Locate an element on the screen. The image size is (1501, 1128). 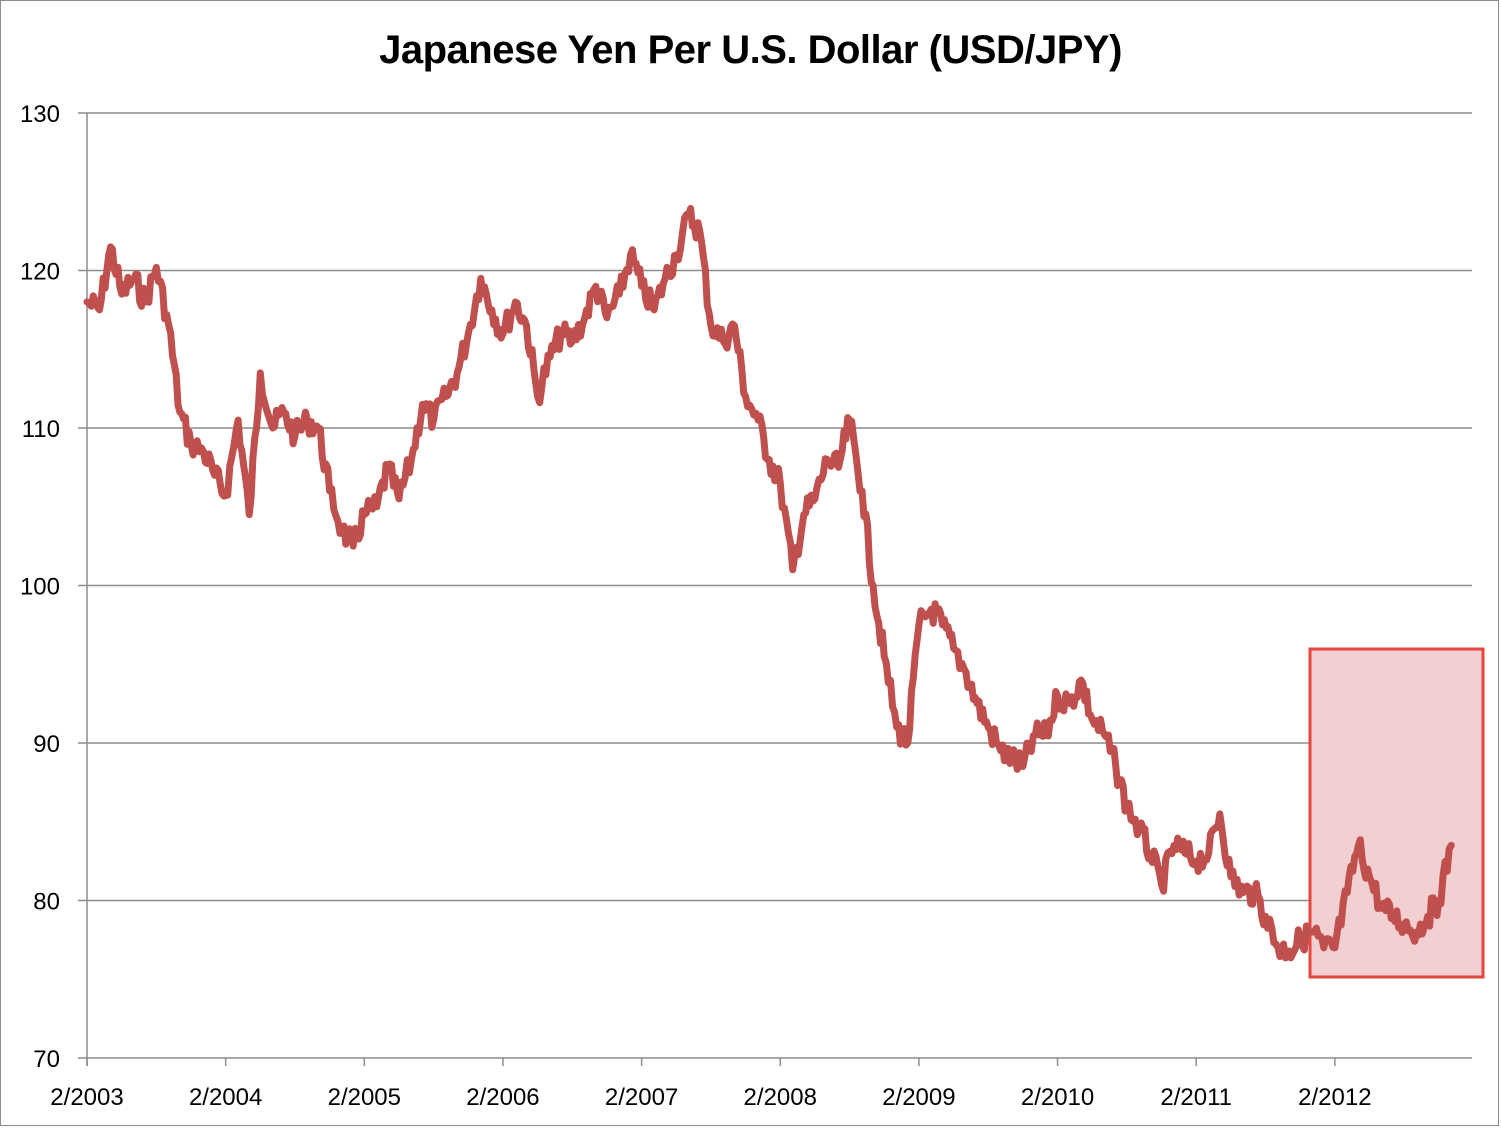
y-axis: 70 80 90 100 110 120 130 is located at coordinates (54, 587).